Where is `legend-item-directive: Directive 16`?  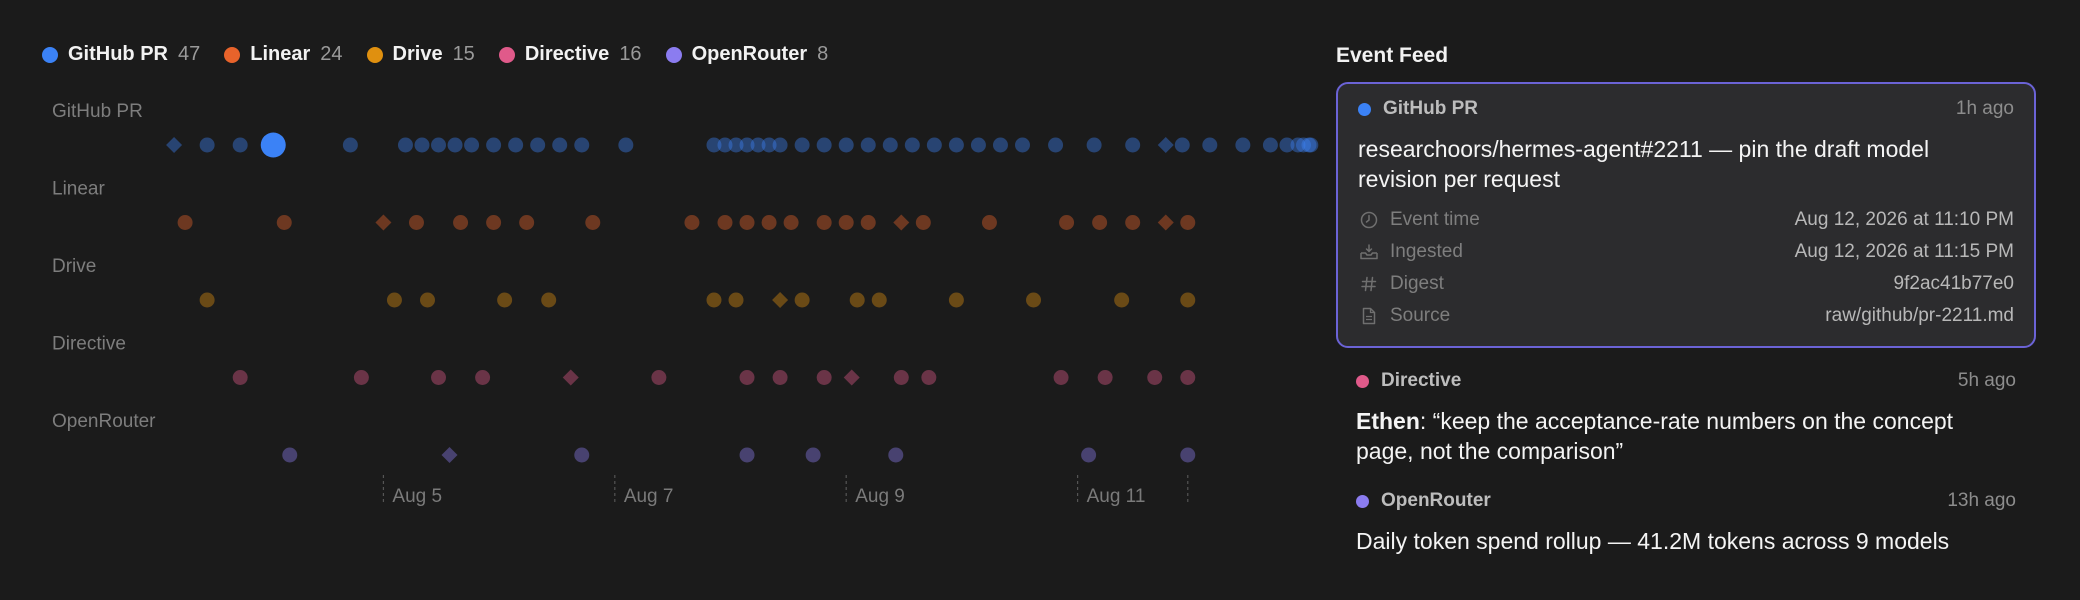
legend-item-directive: Directive 16 is located at coordinates (570, 54).